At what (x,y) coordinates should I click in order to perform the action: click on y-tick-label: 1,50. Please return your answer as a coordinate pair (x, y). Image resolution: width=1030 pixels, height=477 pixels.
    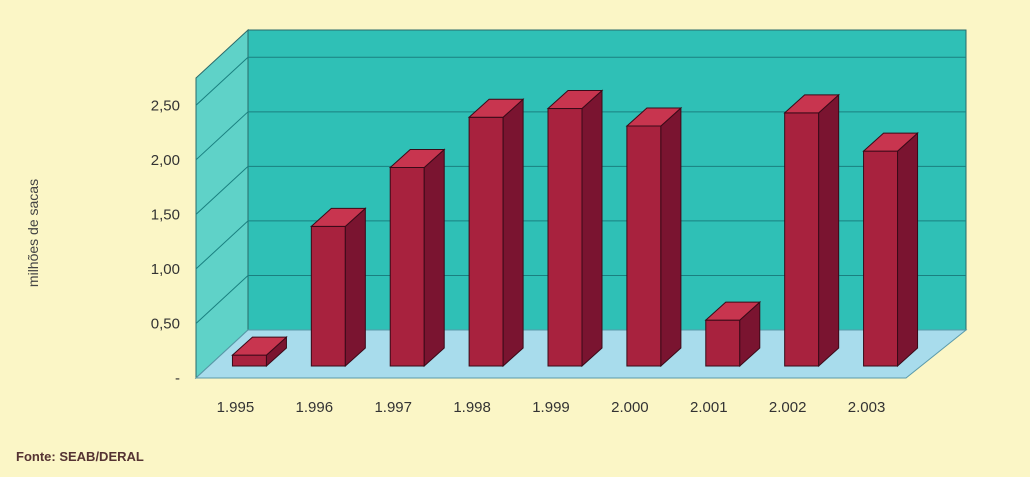
    Looking at the image, I should click on (165, 214).